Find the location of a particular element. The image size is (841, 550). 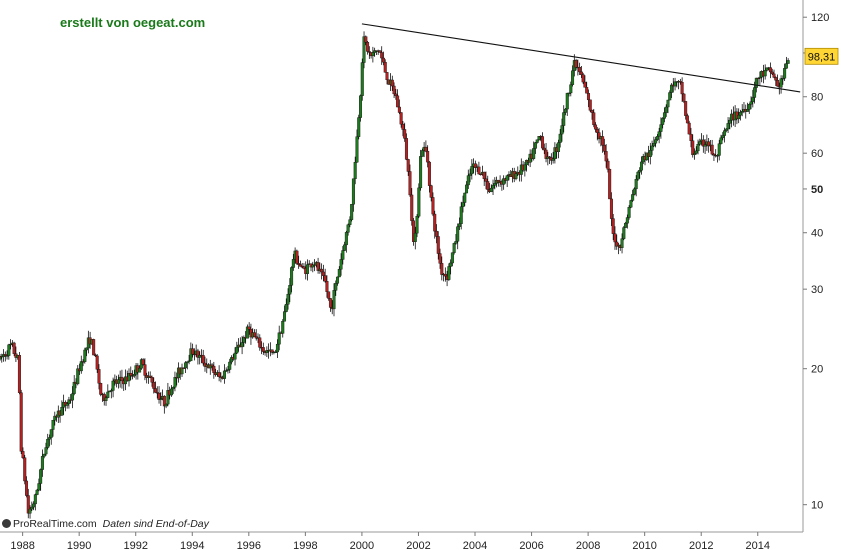

x-tick-label: 2014 is located at coordinates (758, 545).